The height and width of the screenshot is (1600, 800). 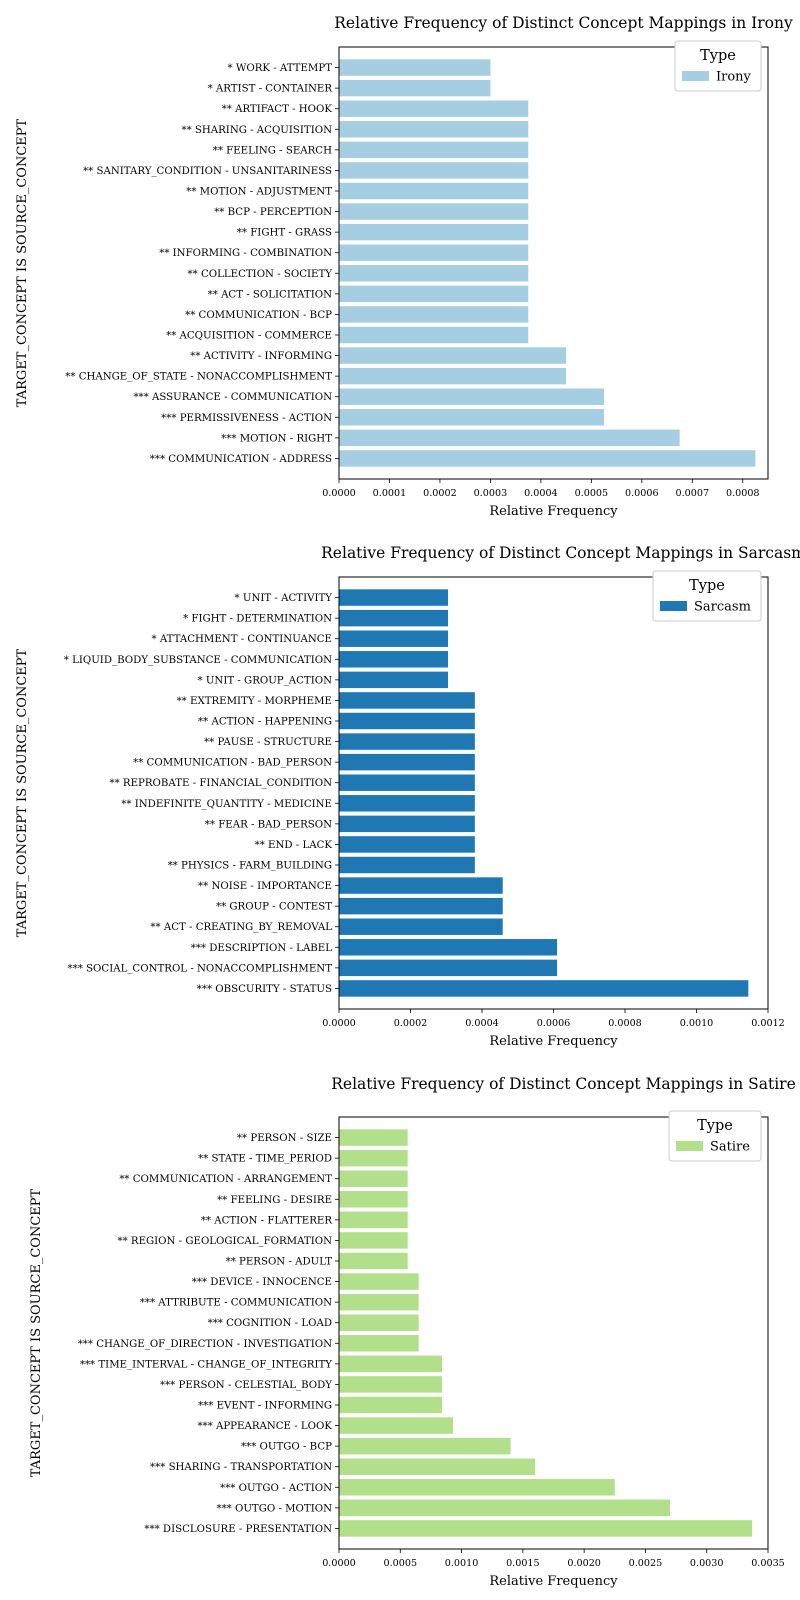 What do you see at coordinates (276, 438) in the screenshot?
I see `category-label: *** MOTION - RIGHT` at bounding box center [276, 438].